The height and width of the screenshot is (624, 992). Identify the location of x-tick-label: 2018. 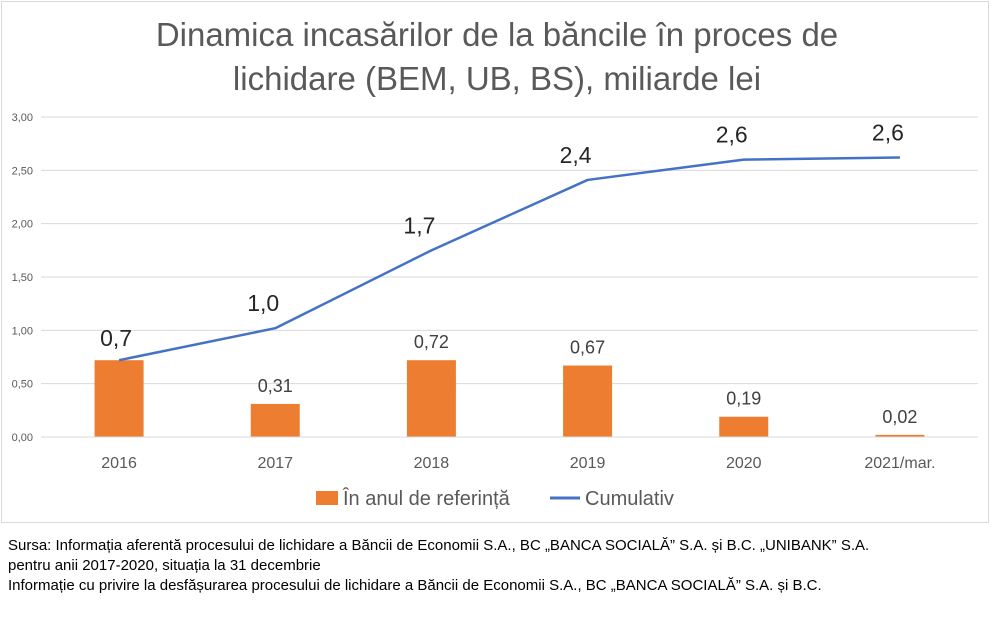
(432, 463).